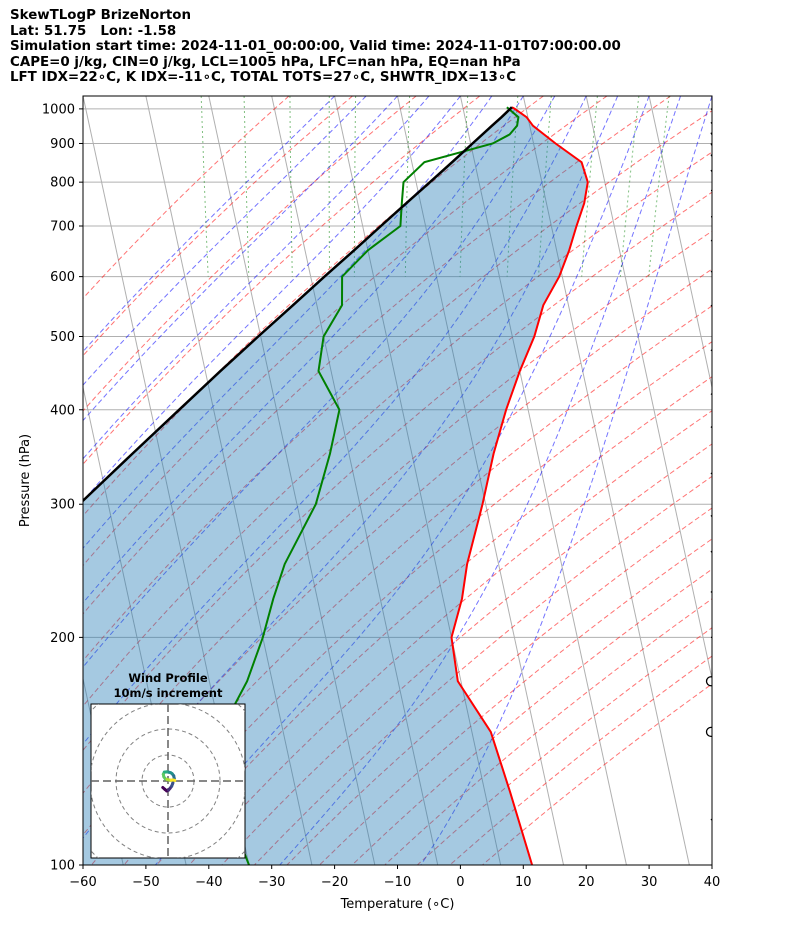 The image size is (794, 937). I want to click on dry-adiabat, so click(250, 254).